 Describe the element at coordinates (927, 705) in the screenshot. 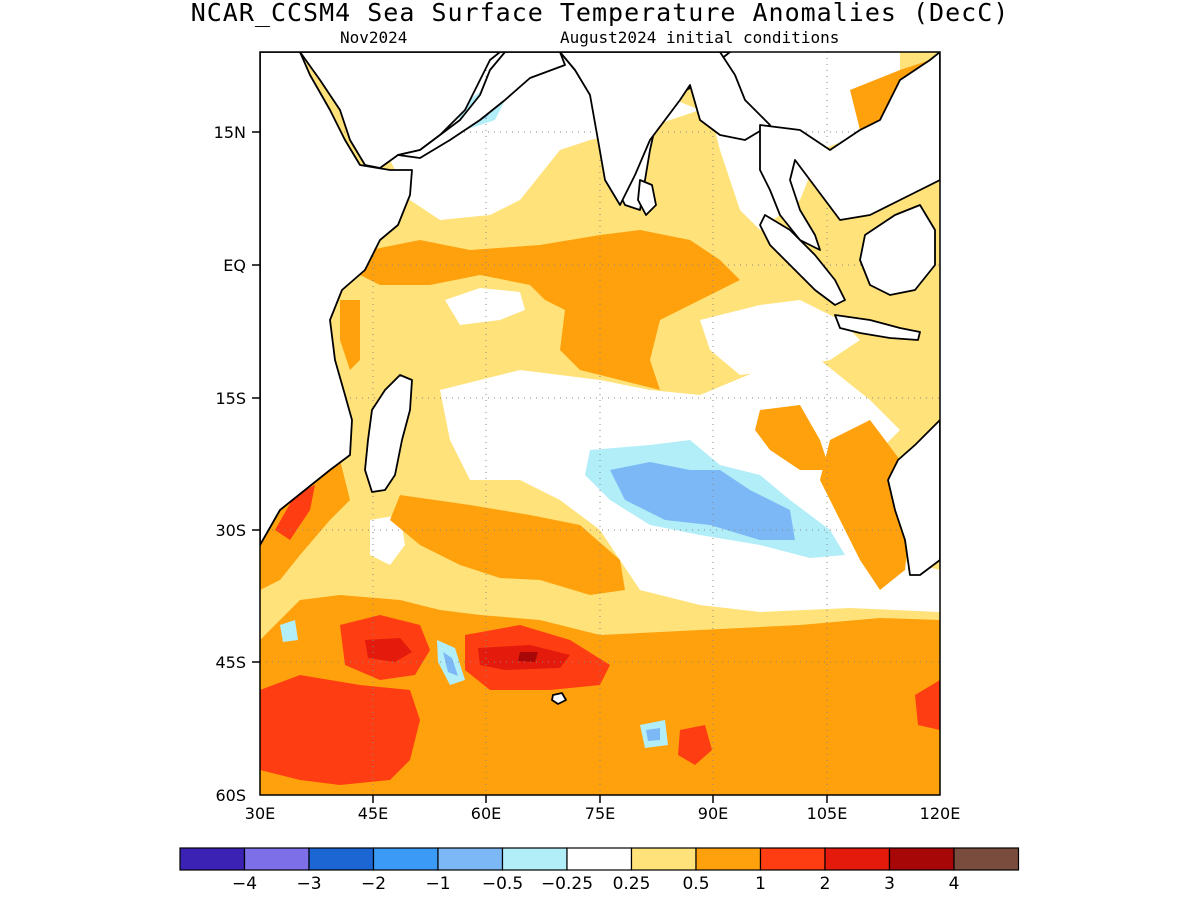

I see `field-red-southeast` at that location.